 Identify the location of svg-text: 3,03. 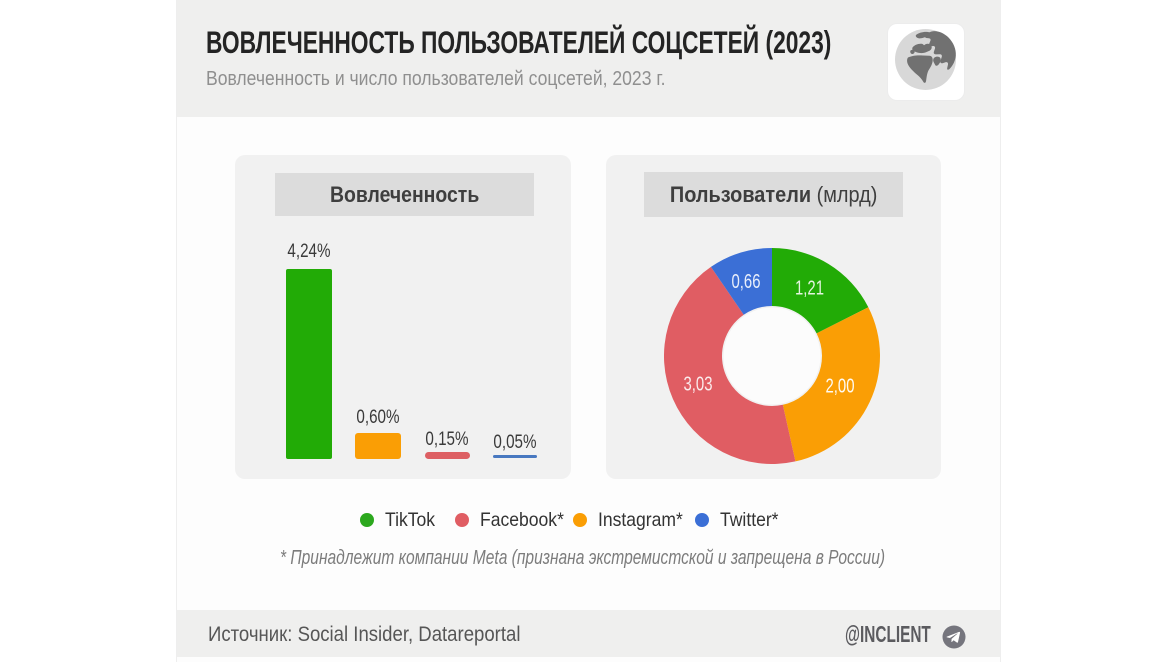
(698, 385).